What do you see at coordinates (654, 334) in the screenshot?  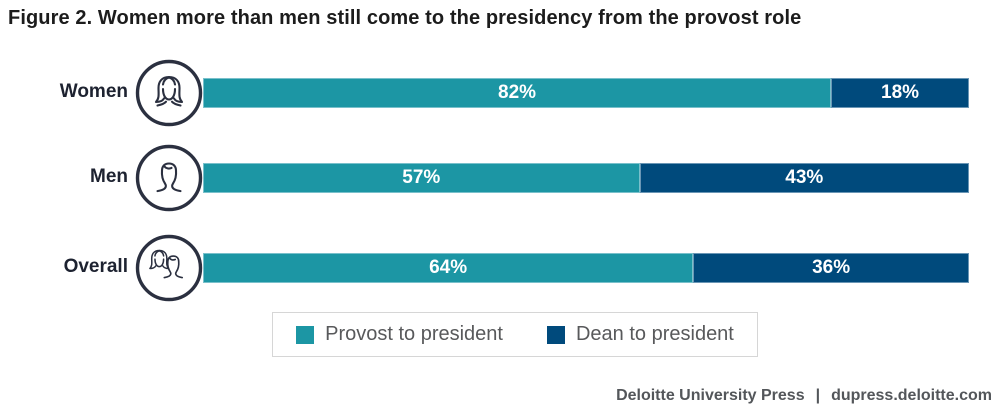 I see `legend-label: Dean to president` at bounding box center [654, 334].